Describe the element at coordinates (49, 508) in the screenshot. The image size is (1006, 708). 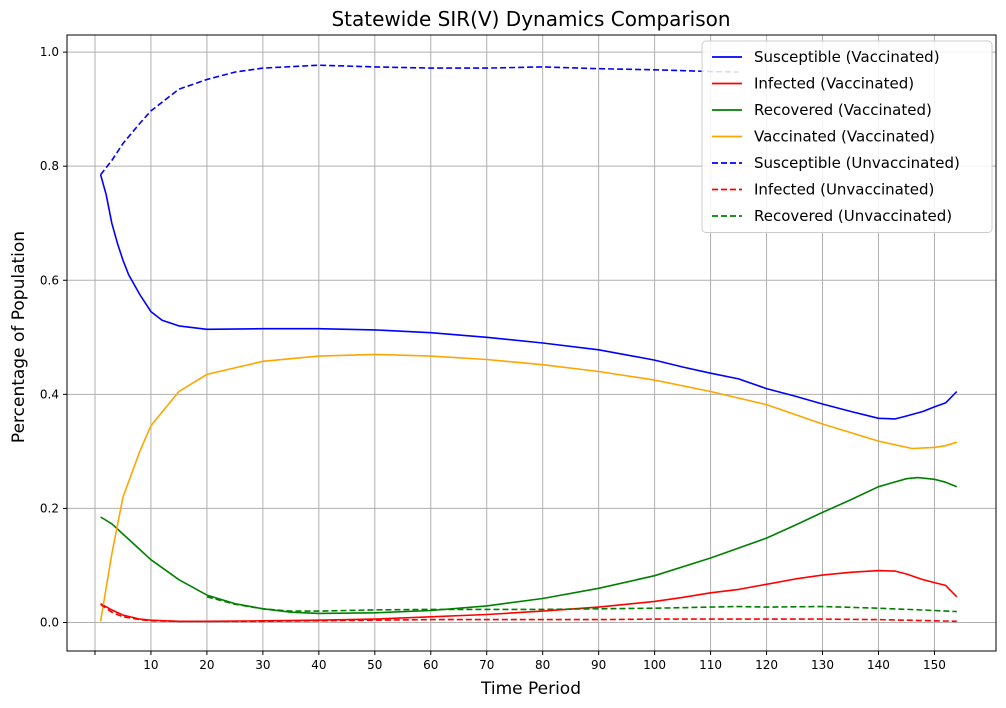
I see `y-tick-label: 0.2` at that location.